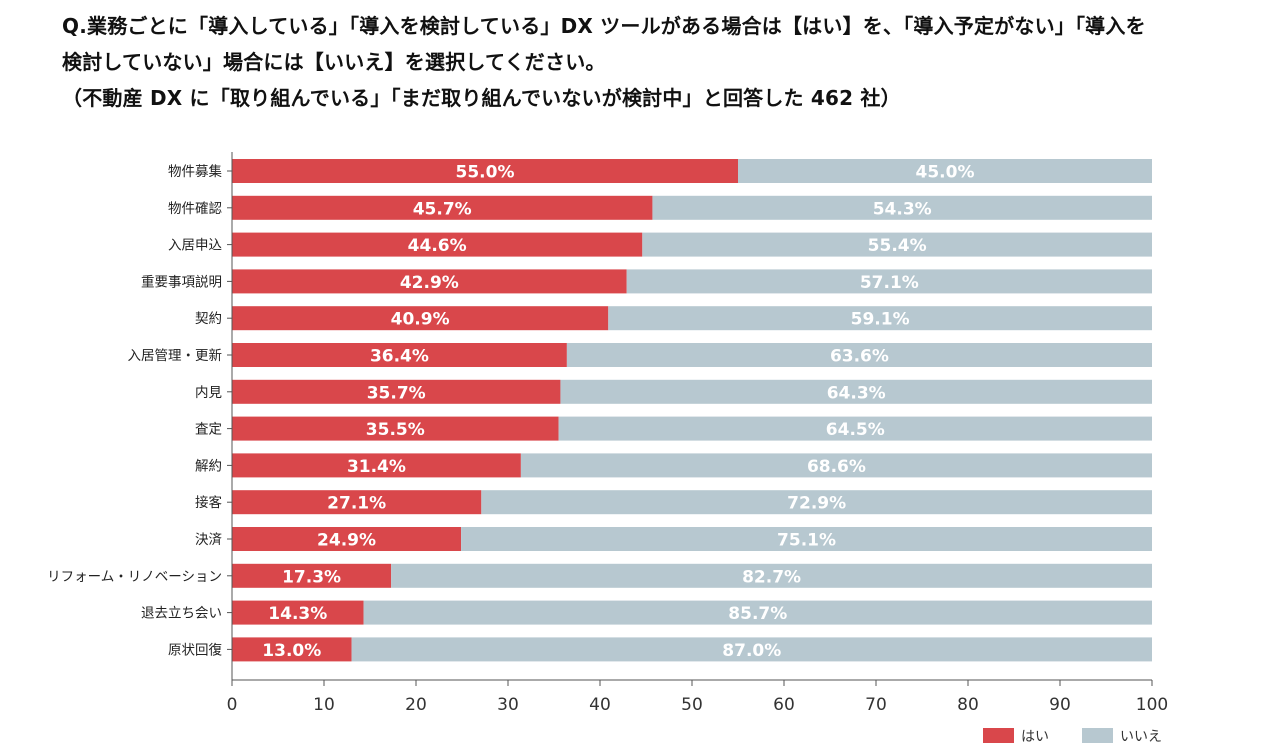 The height and width of the screenshot is (751, 1264). Describe the element at coordinates (134, 577) in the screenshot. I see `category-label: リフォーム・リノベーション` at that location.